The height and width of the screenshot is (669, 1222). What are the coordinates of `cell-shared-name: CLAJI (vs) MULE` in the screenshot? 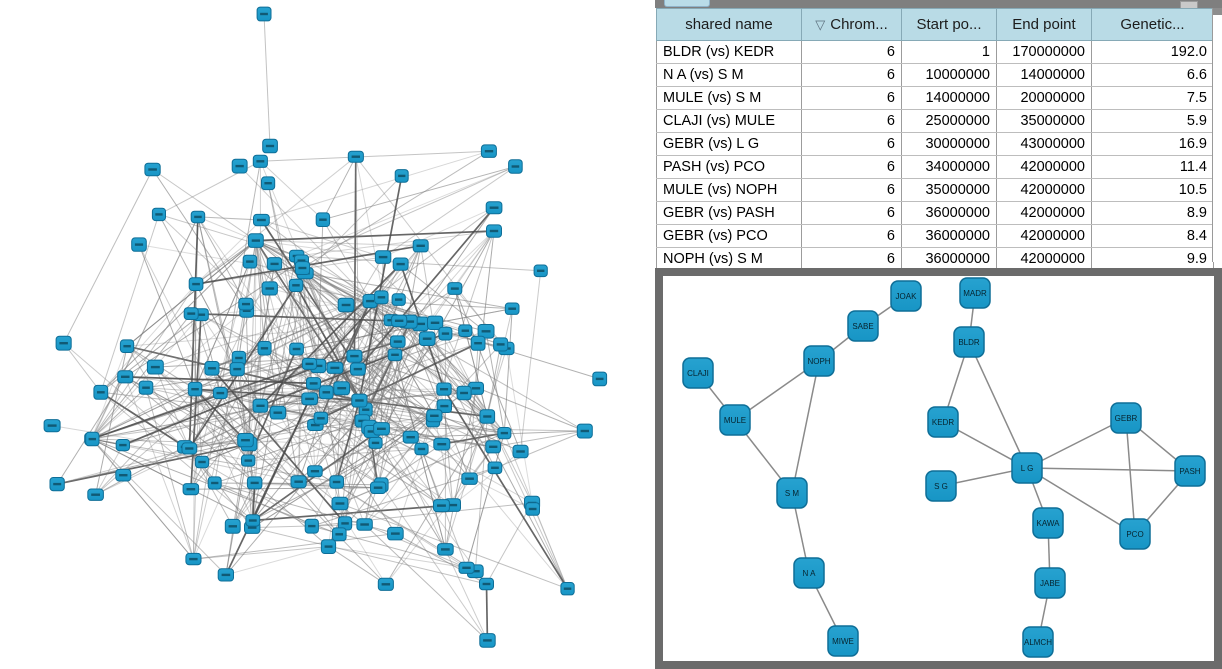 It's located at (729, 121).